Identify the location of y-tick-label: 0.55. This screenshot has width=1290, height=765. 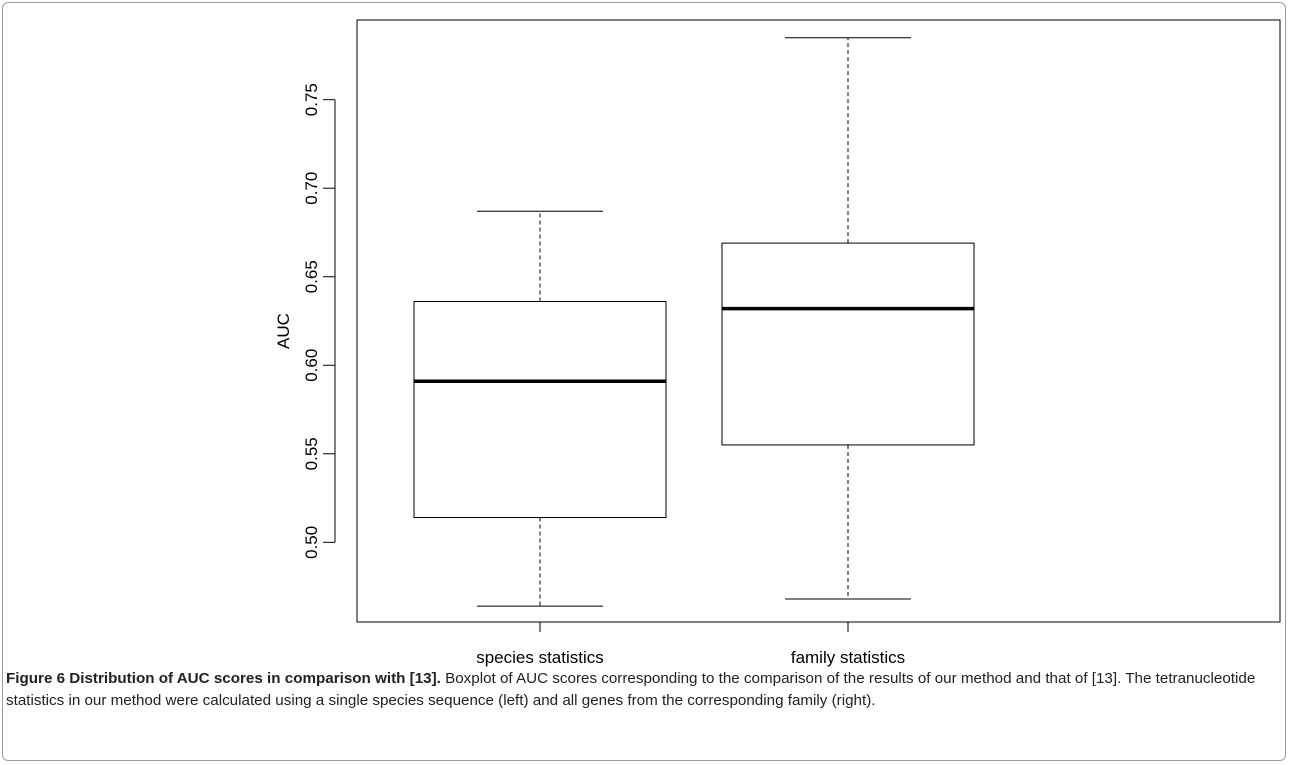
(311, 453).